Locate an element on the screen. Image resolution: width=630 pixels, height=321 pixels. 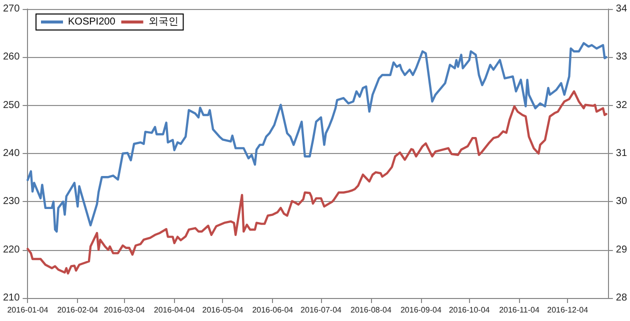
legend-label: KOSPI200 is located at coordinates (92, 22).